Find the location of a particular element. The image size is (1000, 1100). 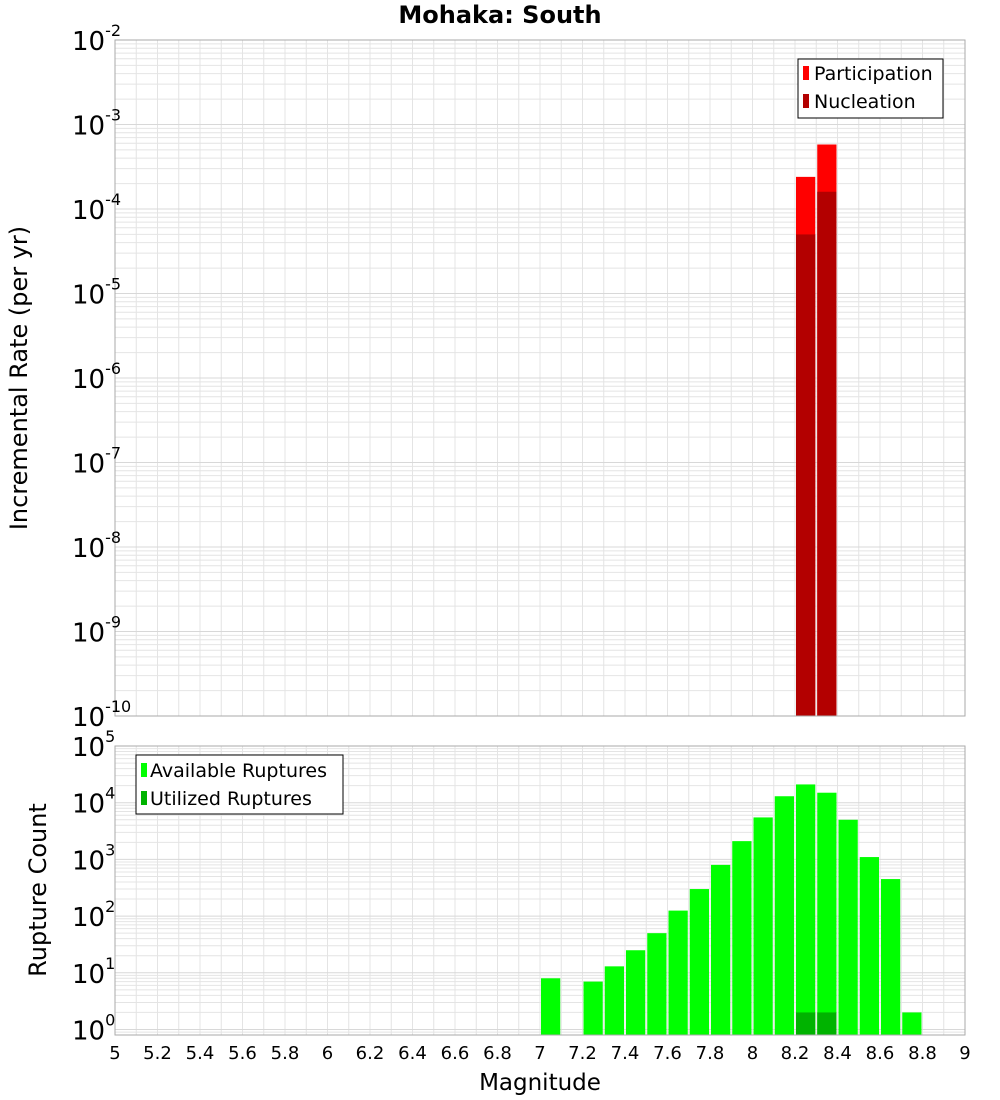

y-tick-label: 10⁻⁴ is located at coordinates (96, 208).